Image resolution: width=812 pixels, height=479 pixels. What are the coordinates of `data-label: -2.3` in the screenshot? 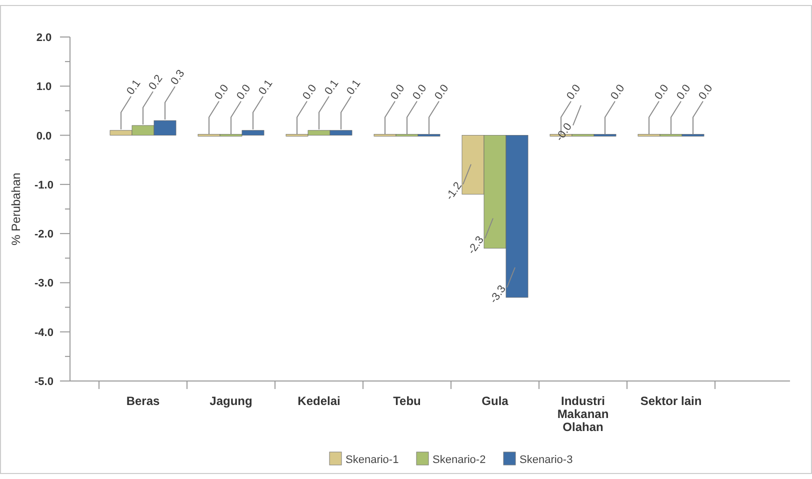 It's located at (476, 245).